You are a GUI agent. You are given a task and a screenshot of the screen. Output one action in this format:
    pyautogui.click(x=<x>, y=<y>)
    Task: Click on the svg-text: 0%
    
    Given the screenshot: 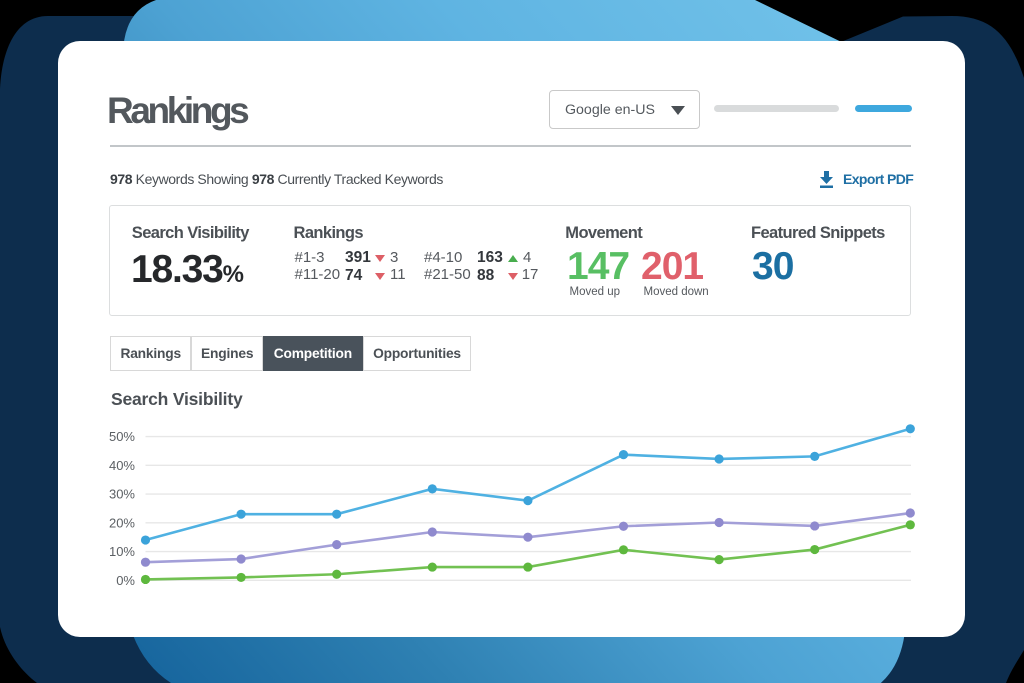 What is the action you would take?
    pyautogui.click(x=125, y=580)
    